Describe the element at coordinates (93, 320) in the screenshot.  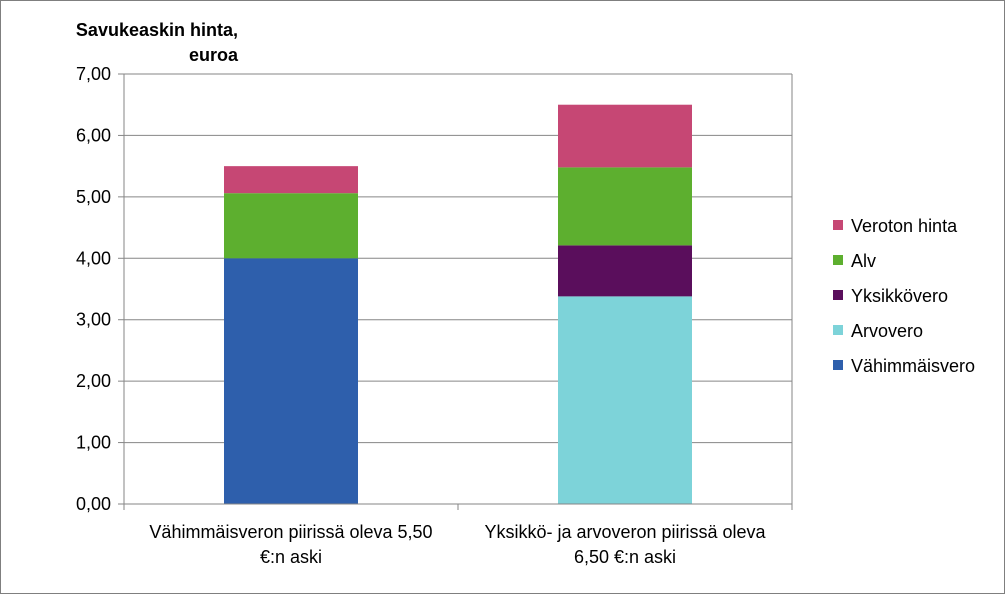
I see `y-tick-label: 3,00` at that location.